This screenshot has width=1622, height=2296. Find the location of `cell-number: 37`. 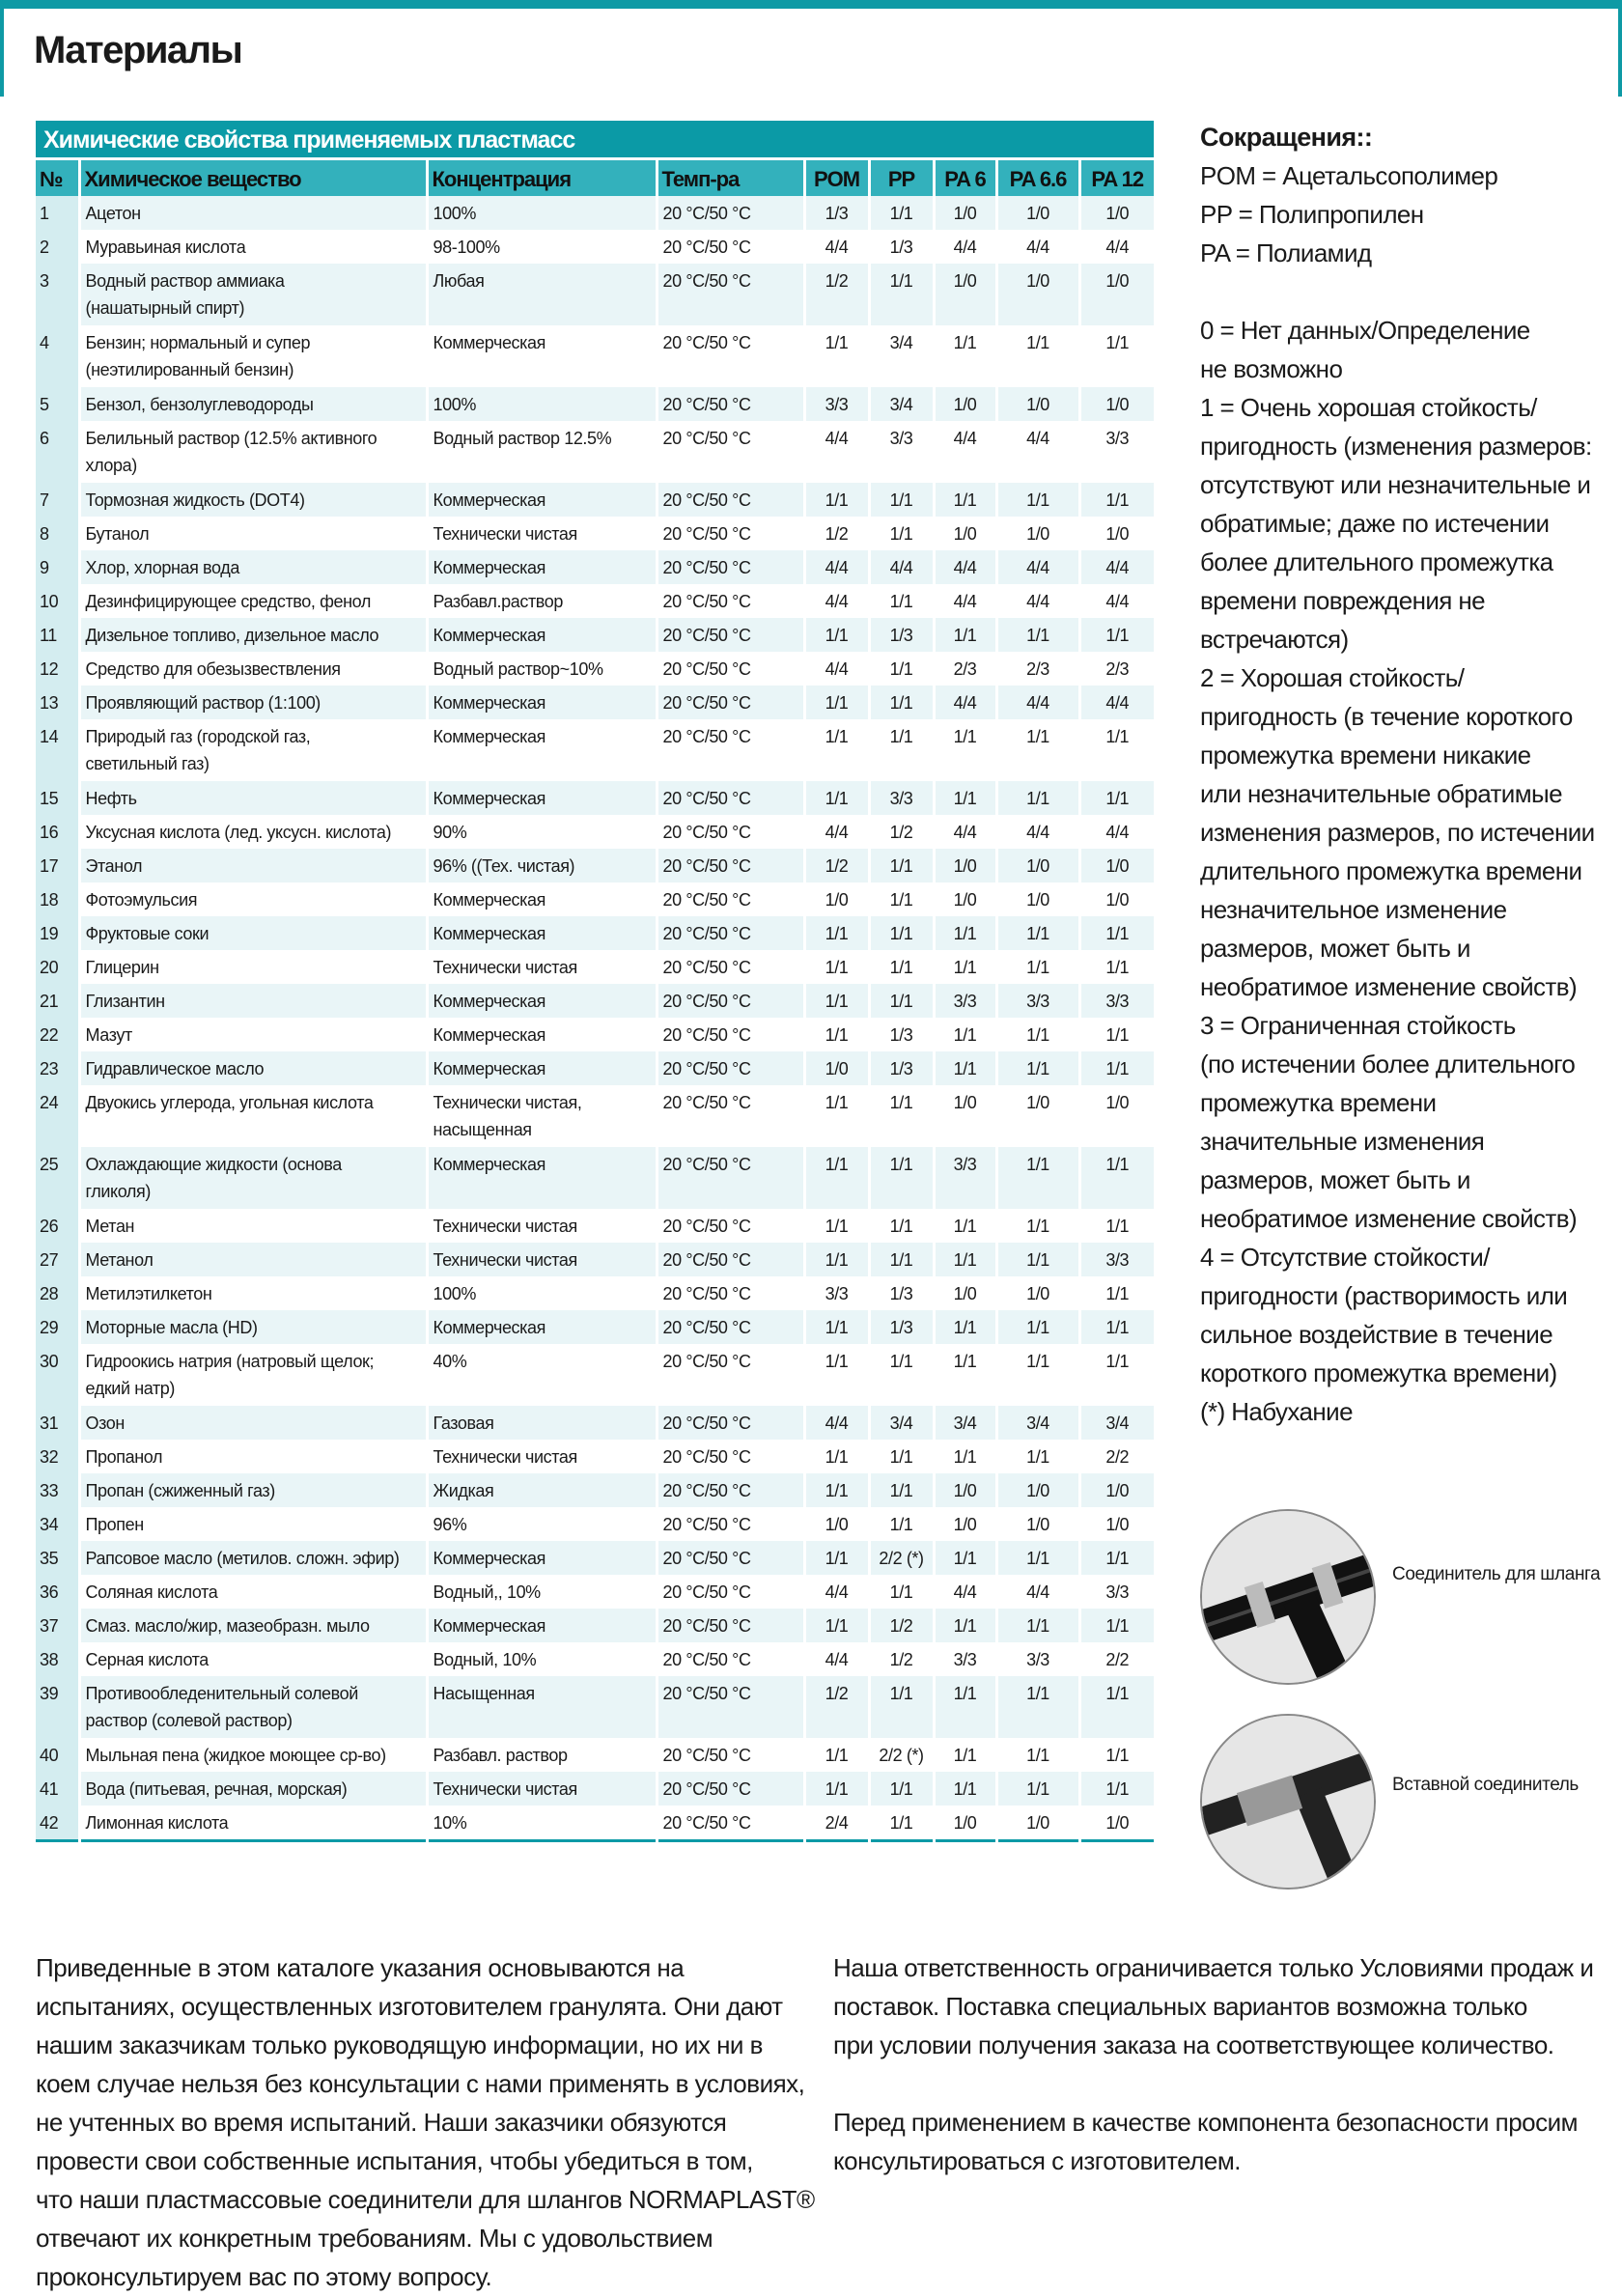

cell-number: 37 is located at coordinates (58, 1626).